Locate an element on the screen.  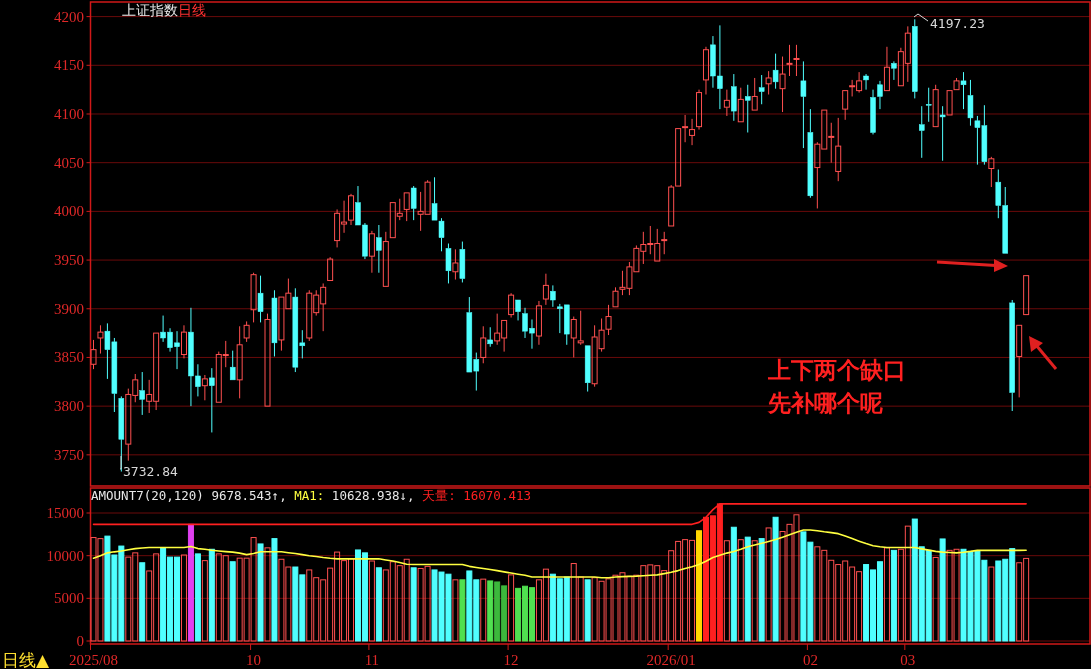
x-tick-label: 02 is located at coordinates (810, 660).